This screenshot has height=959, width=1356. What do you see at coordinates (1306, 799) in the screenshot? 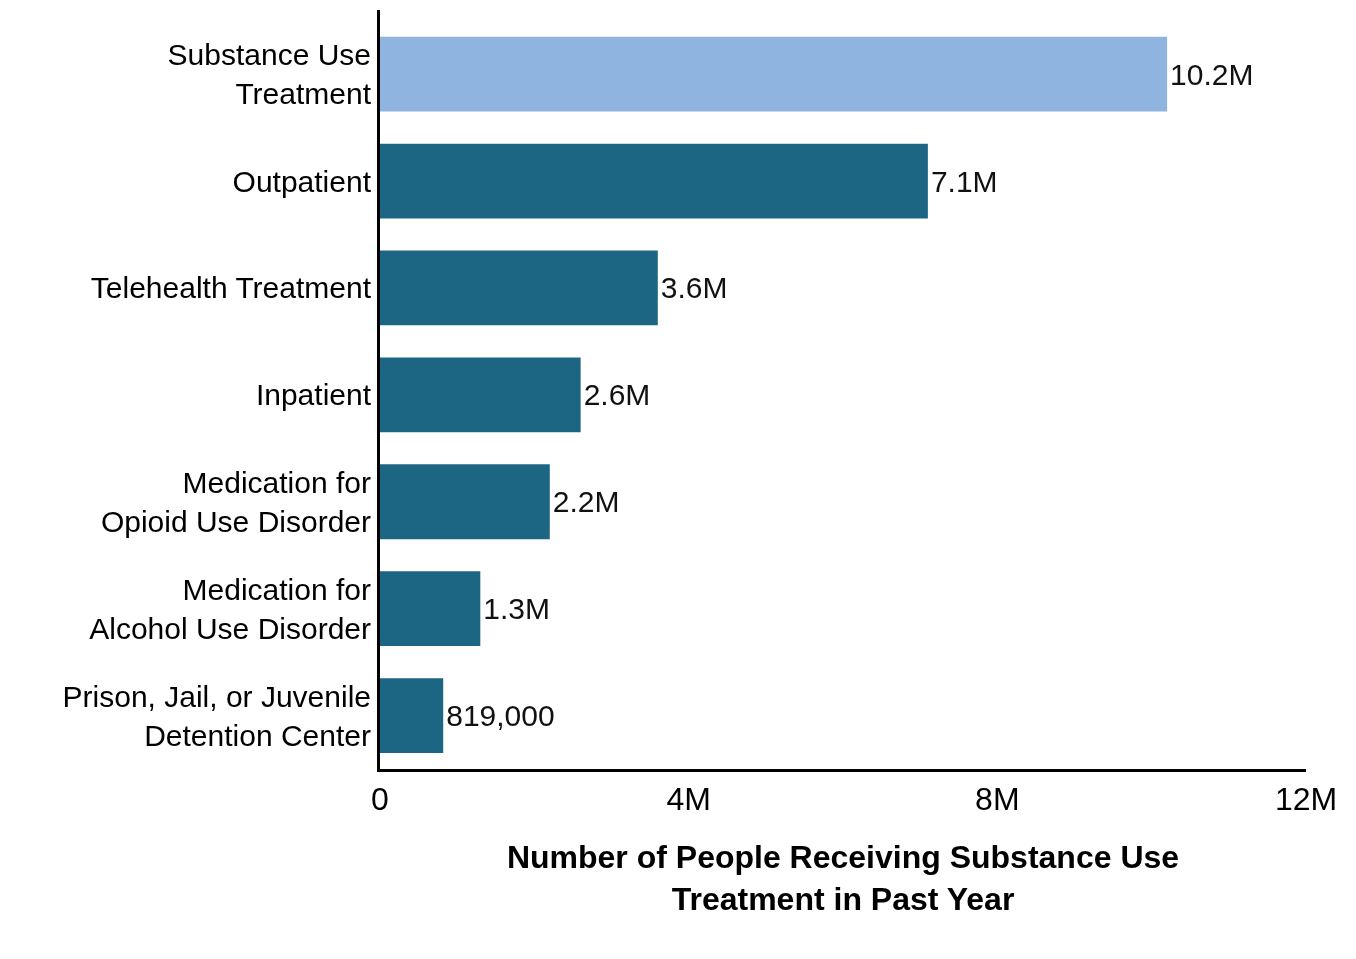
I see `x-tick-label: 12M` at bounding box center [1306, 799].